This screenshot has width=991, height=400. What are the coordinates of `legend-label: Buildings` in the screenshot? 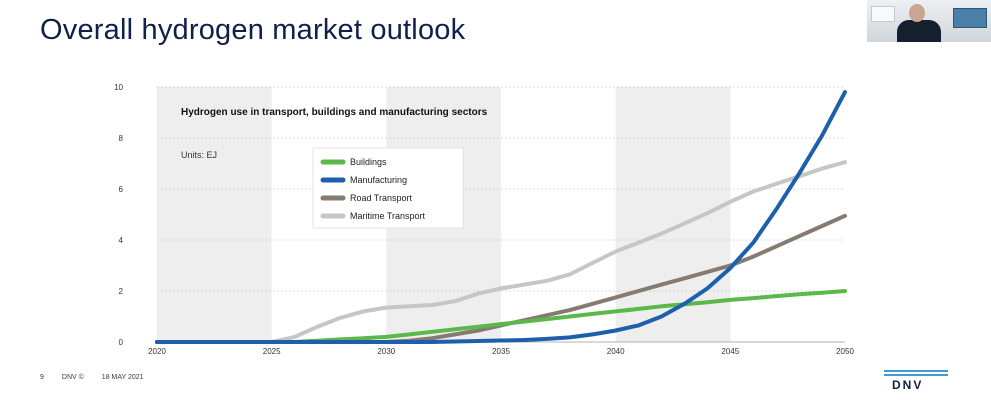 It's located at (368, 162).